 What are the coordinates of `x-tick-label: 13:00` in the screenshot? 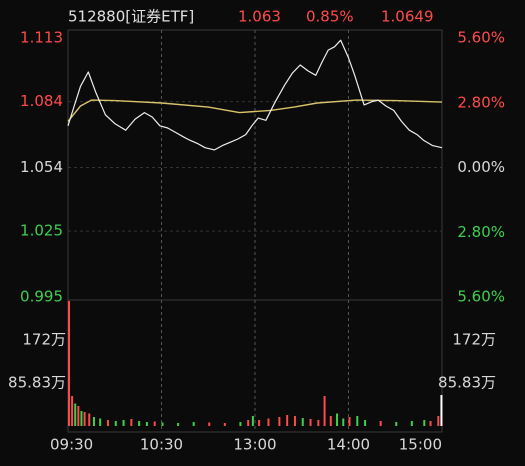 It's located at (254, 445).